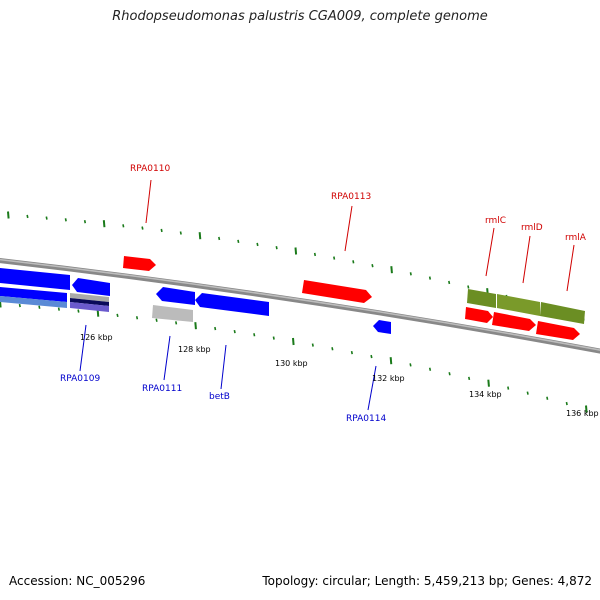  I want to click on gene-rmlc, so click(481, 298).